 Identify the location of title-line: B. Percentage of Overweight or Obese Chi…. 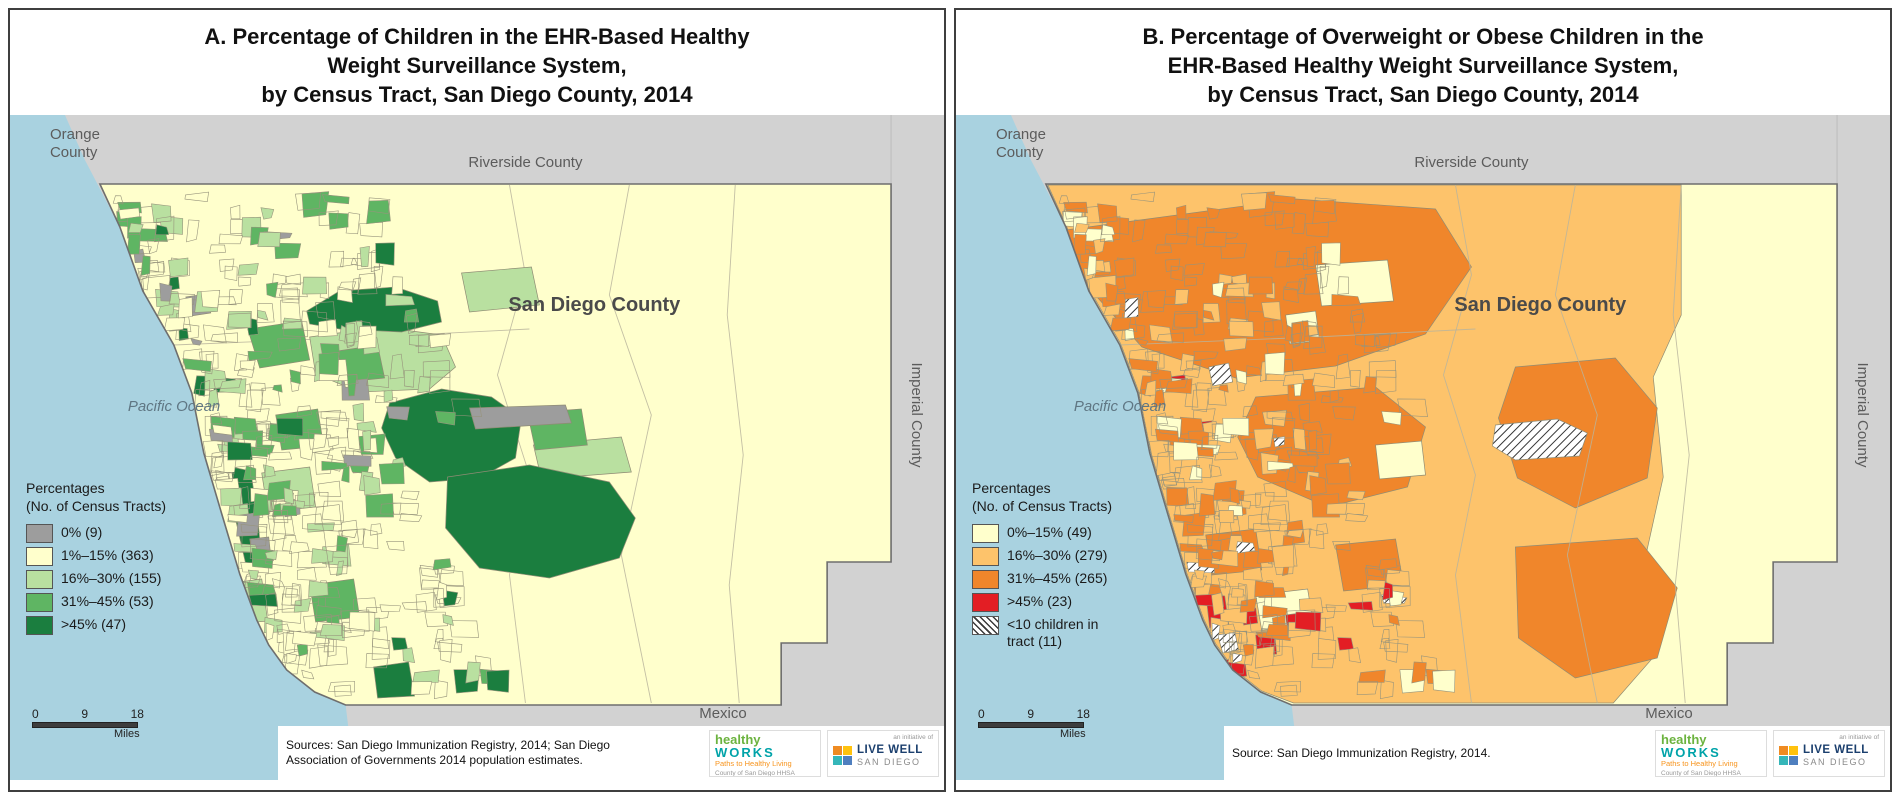
(1423, 36).